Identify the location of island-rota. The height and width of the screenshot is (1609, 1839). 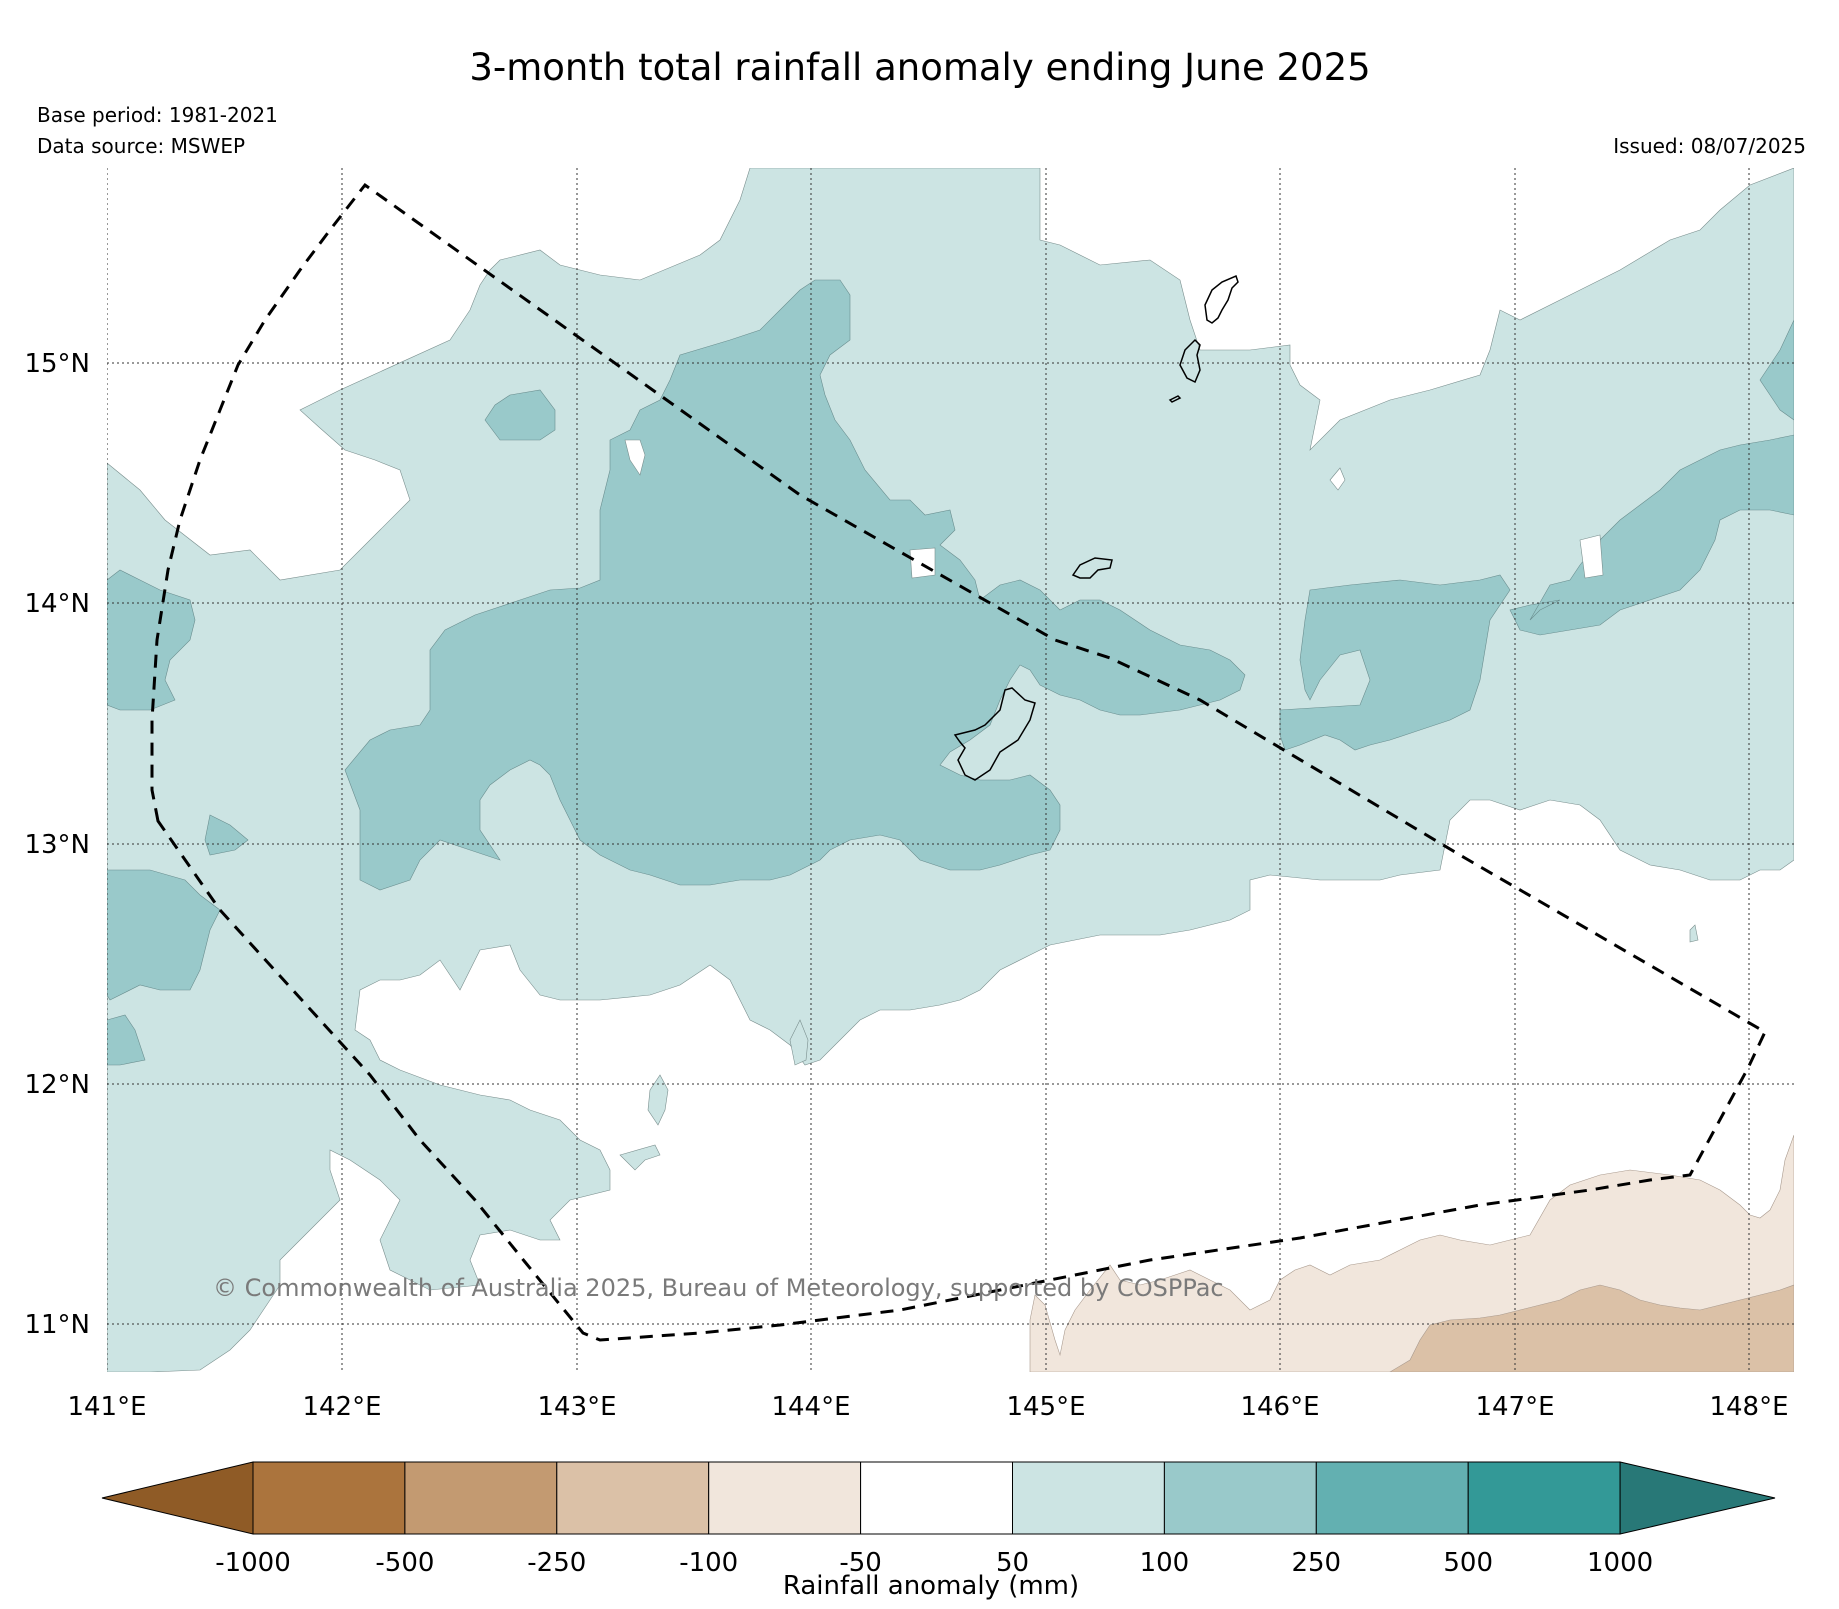
(1092, 568).